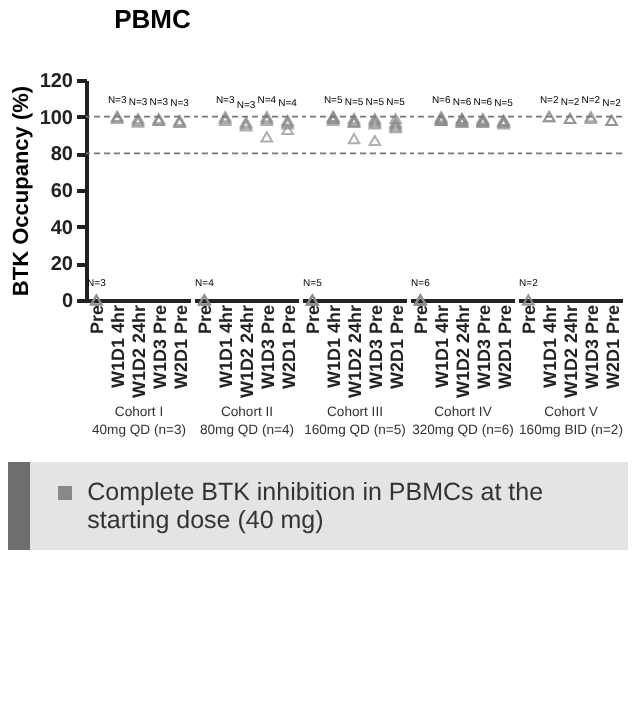 The image size is (636, 704). Describe the element at coordinates (62, 155) in the screenshot. I see `y-tick-label: 80` at that location.